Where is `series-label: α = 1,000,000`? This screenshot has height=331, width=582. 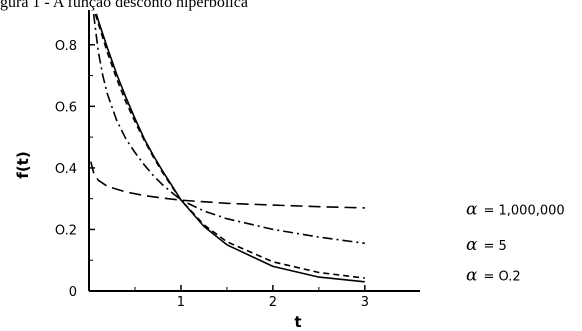 series-label: α = 1,000,000 is located at coordinates (515, 209).